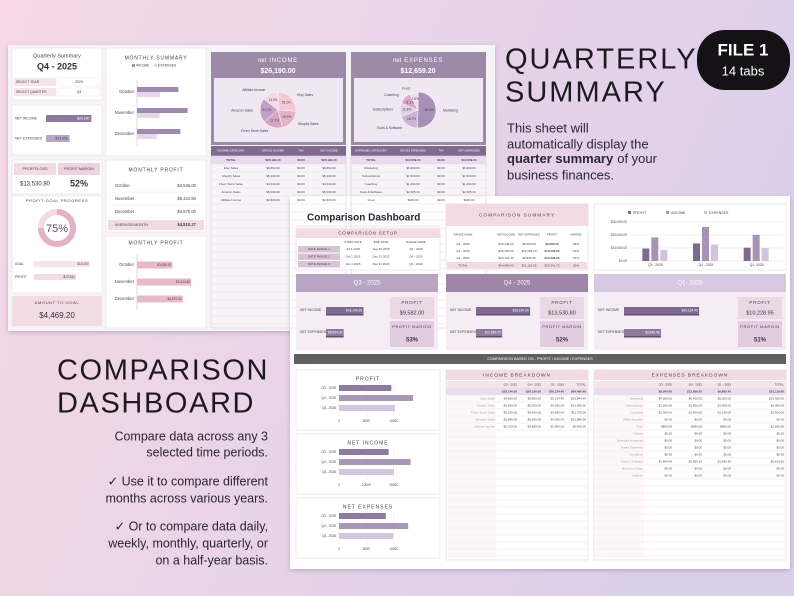 This screenshot has height=596, width=794. I want to click on label: $64,460.40, so click(578, 391).